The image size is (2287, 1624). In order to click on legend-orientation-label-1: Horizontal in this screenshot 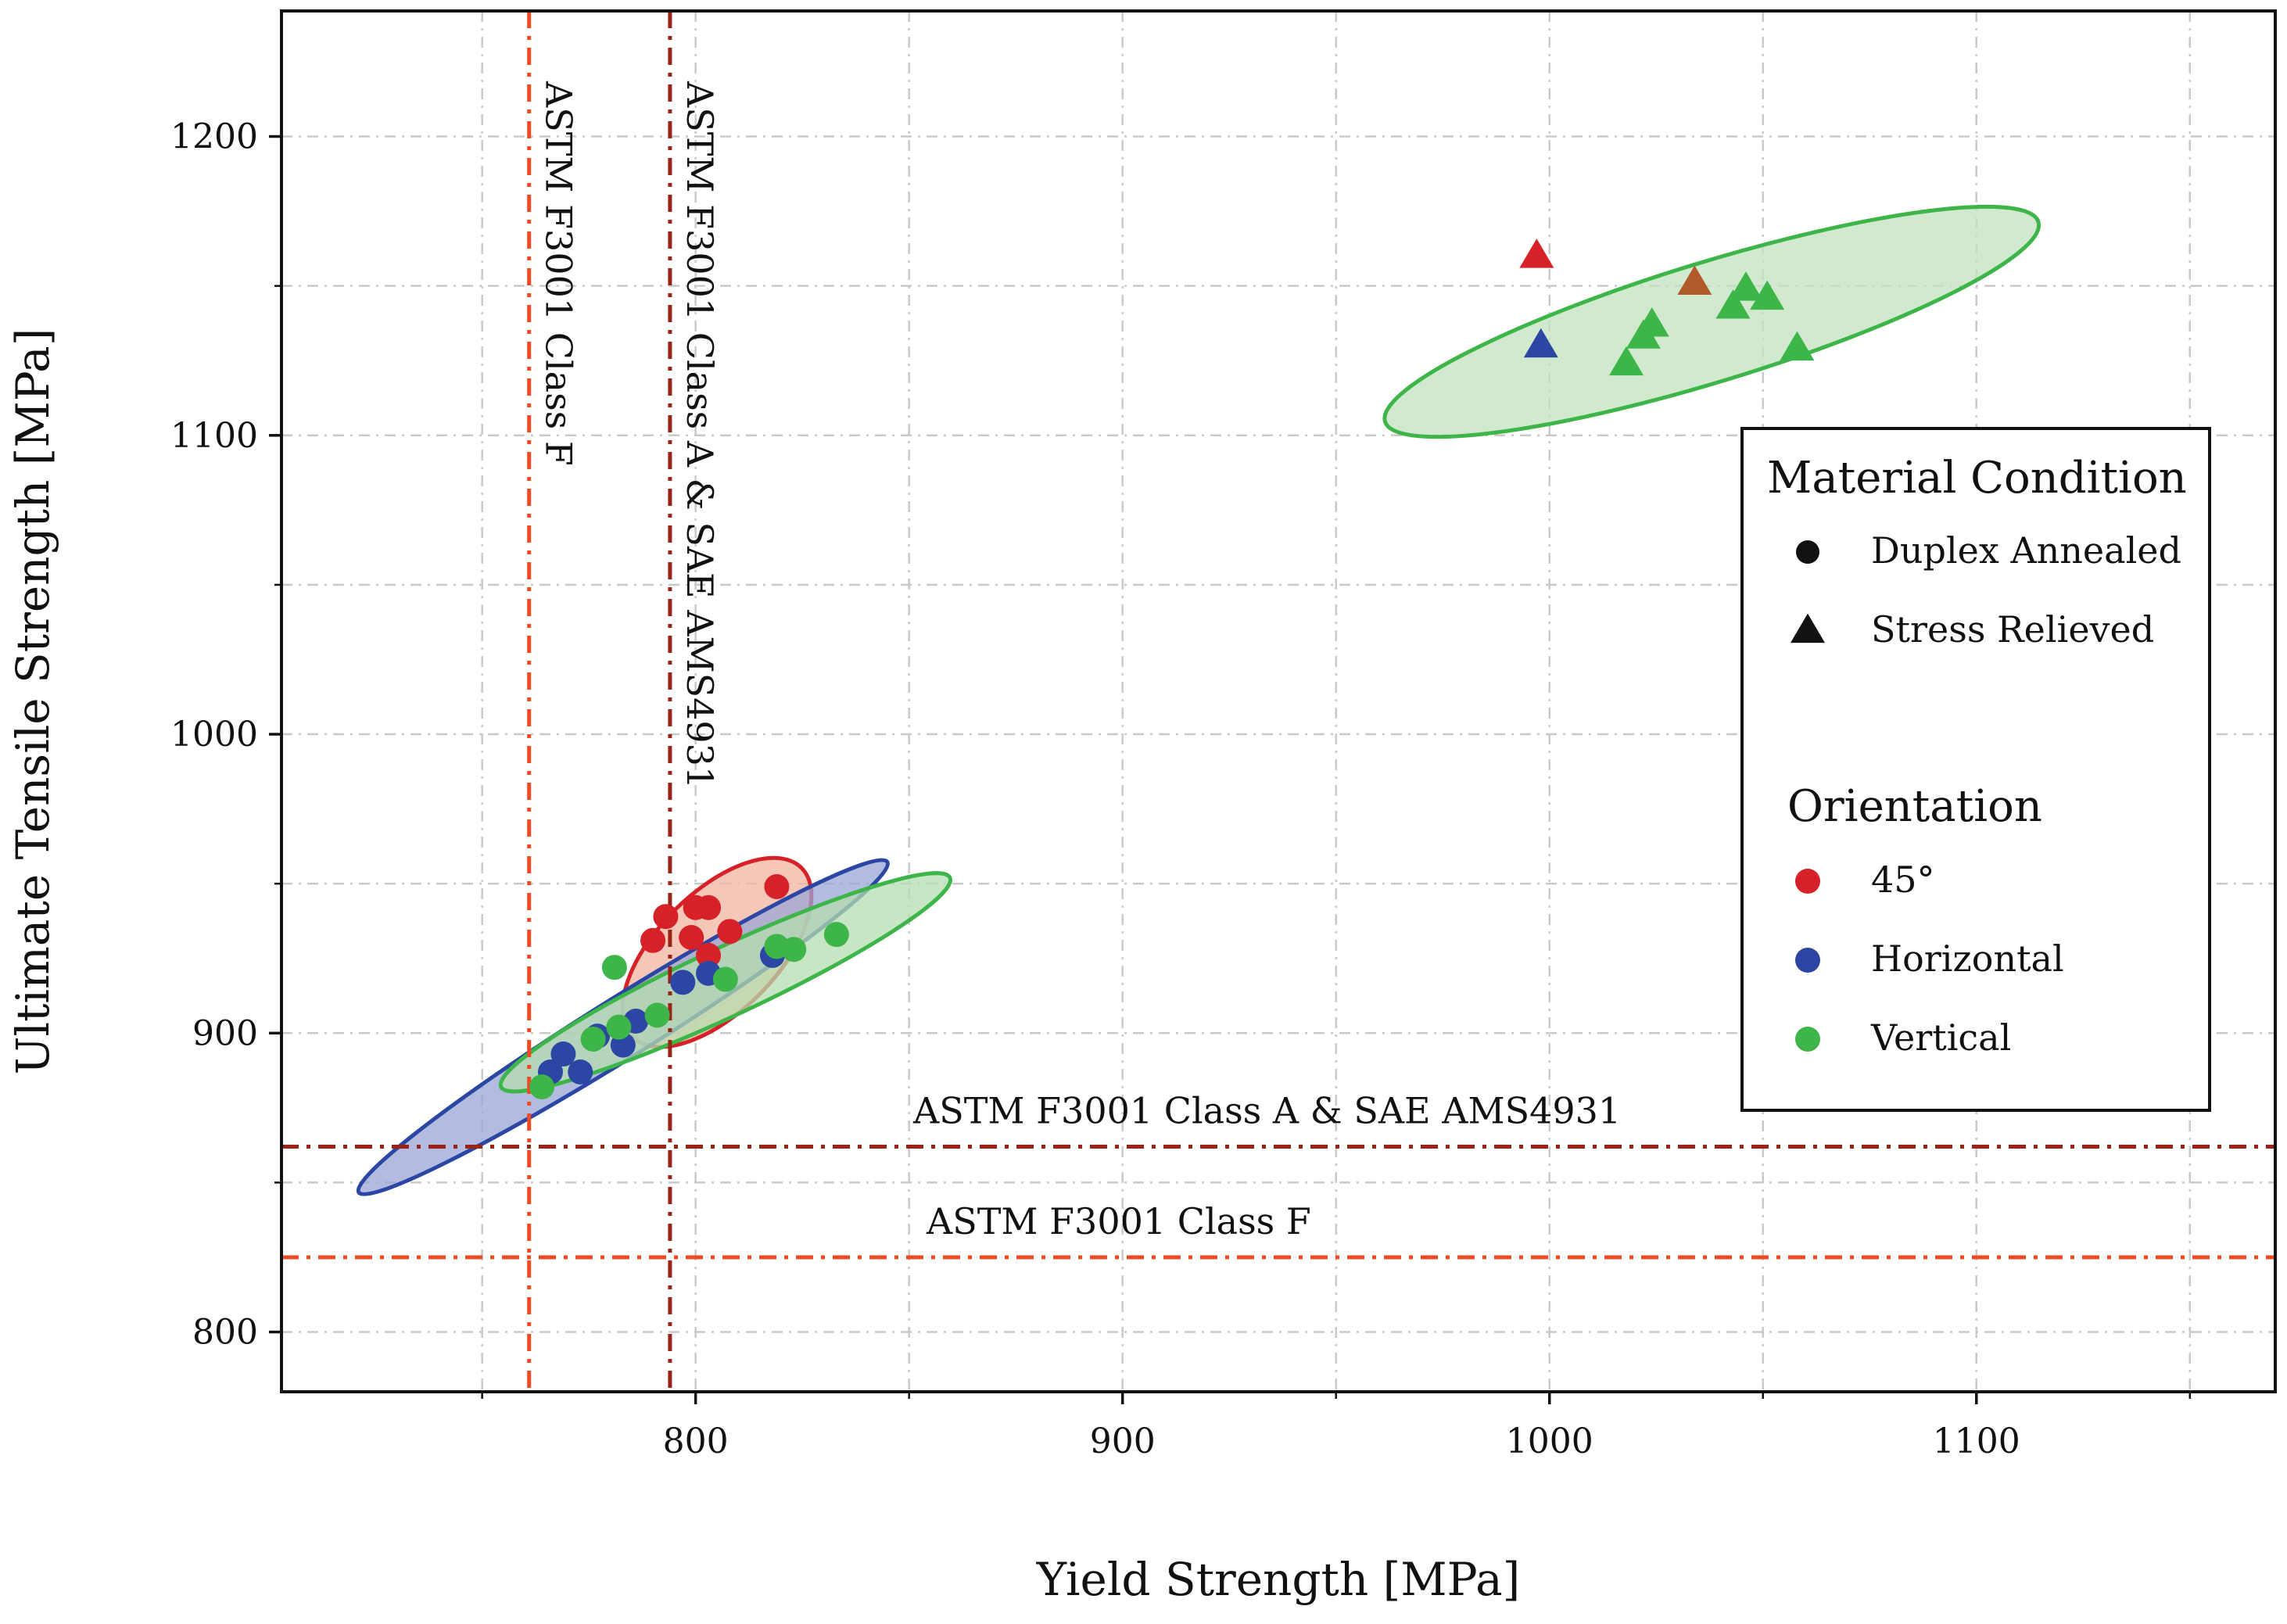, I will do `click(1967, 958)`.